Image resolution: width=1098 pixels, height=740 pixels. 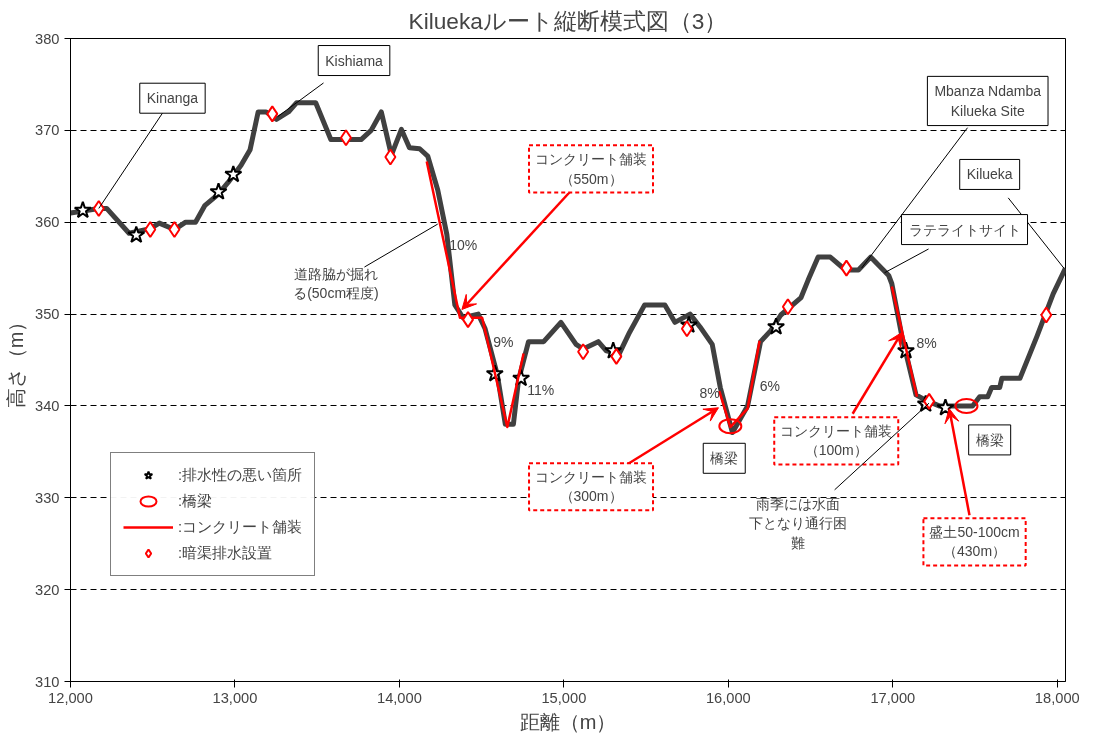 What do you see at coordinates (836, 441) in the screenshot?
I see `annotation: コンクリート舗装（100m）` at bounding box center [836, 441].